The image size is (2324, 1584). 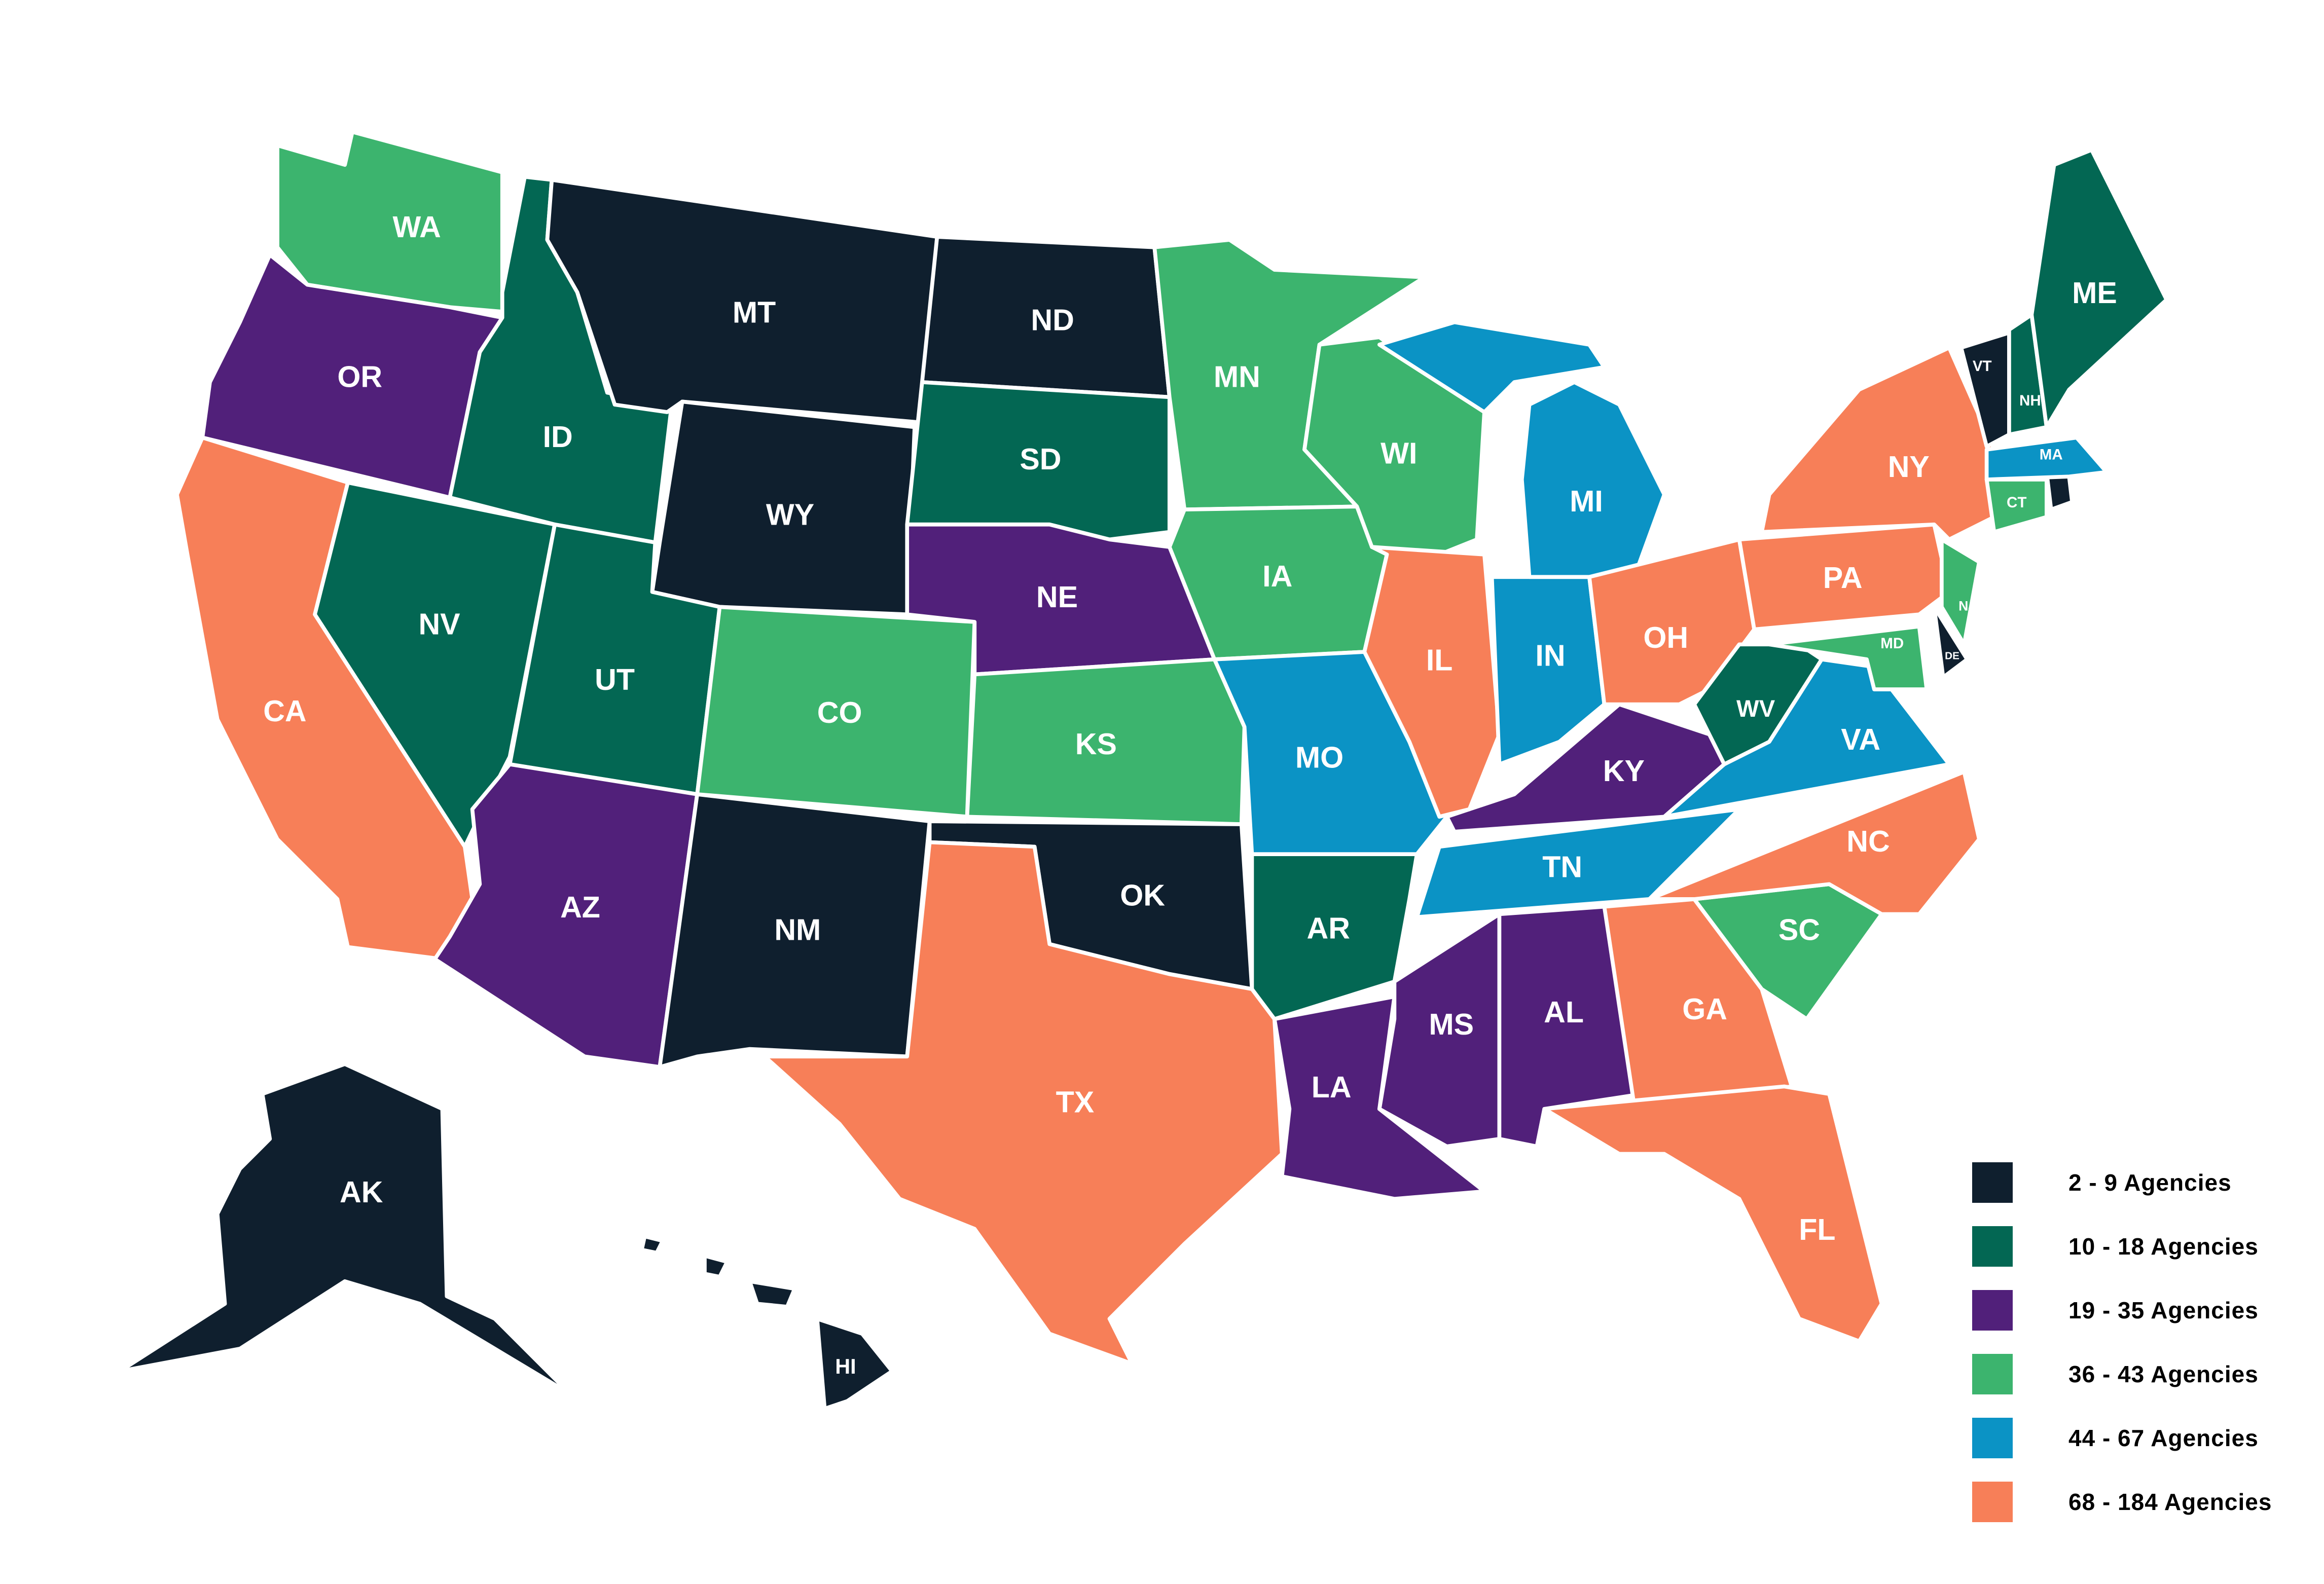 What do you see at coordinates (1451, 1024) in the screenshot?
I see `state-label: MS` at bounding box center [1451, 1024].